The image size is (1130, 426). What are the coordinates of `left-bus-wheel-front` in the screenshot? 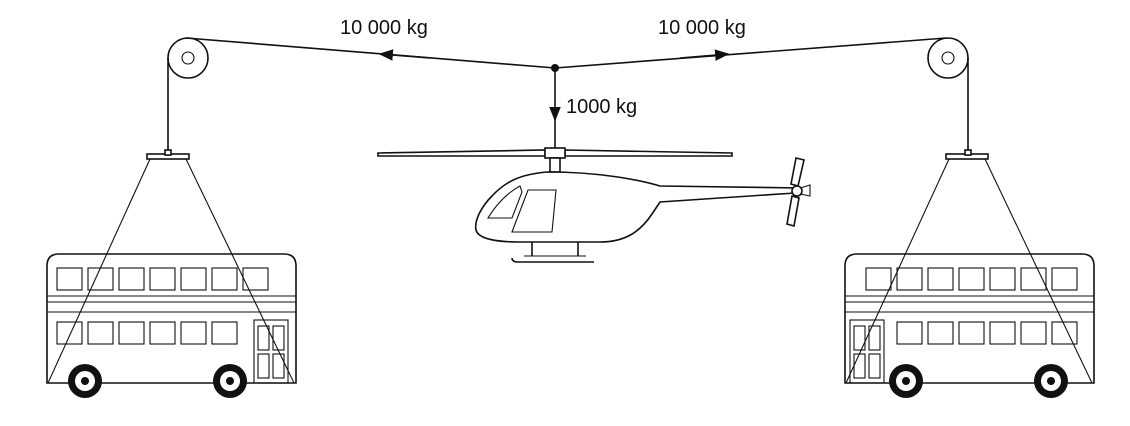 It's located at (85, 381).